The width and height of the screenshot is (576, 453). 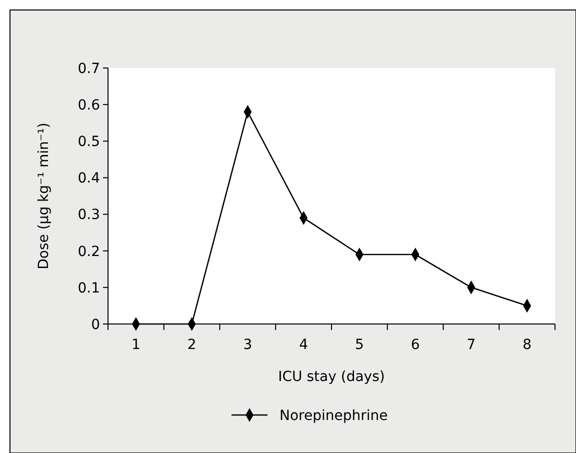 I want to click on y-tick-label: 0, so click(x=95, y=324).